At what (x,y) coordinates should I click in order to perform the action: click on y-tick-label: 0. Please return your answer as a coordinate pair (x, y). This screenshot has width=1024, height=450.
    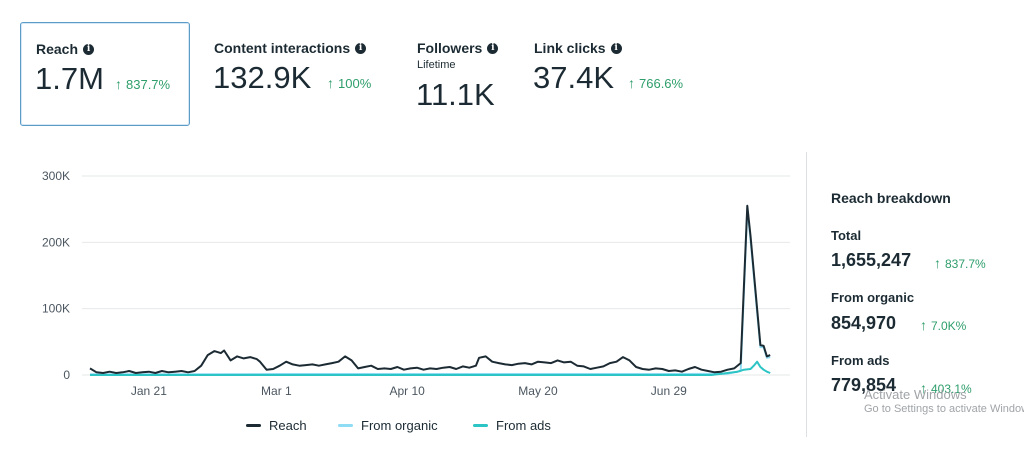
    Looking at the image, I should click on (66, 375).